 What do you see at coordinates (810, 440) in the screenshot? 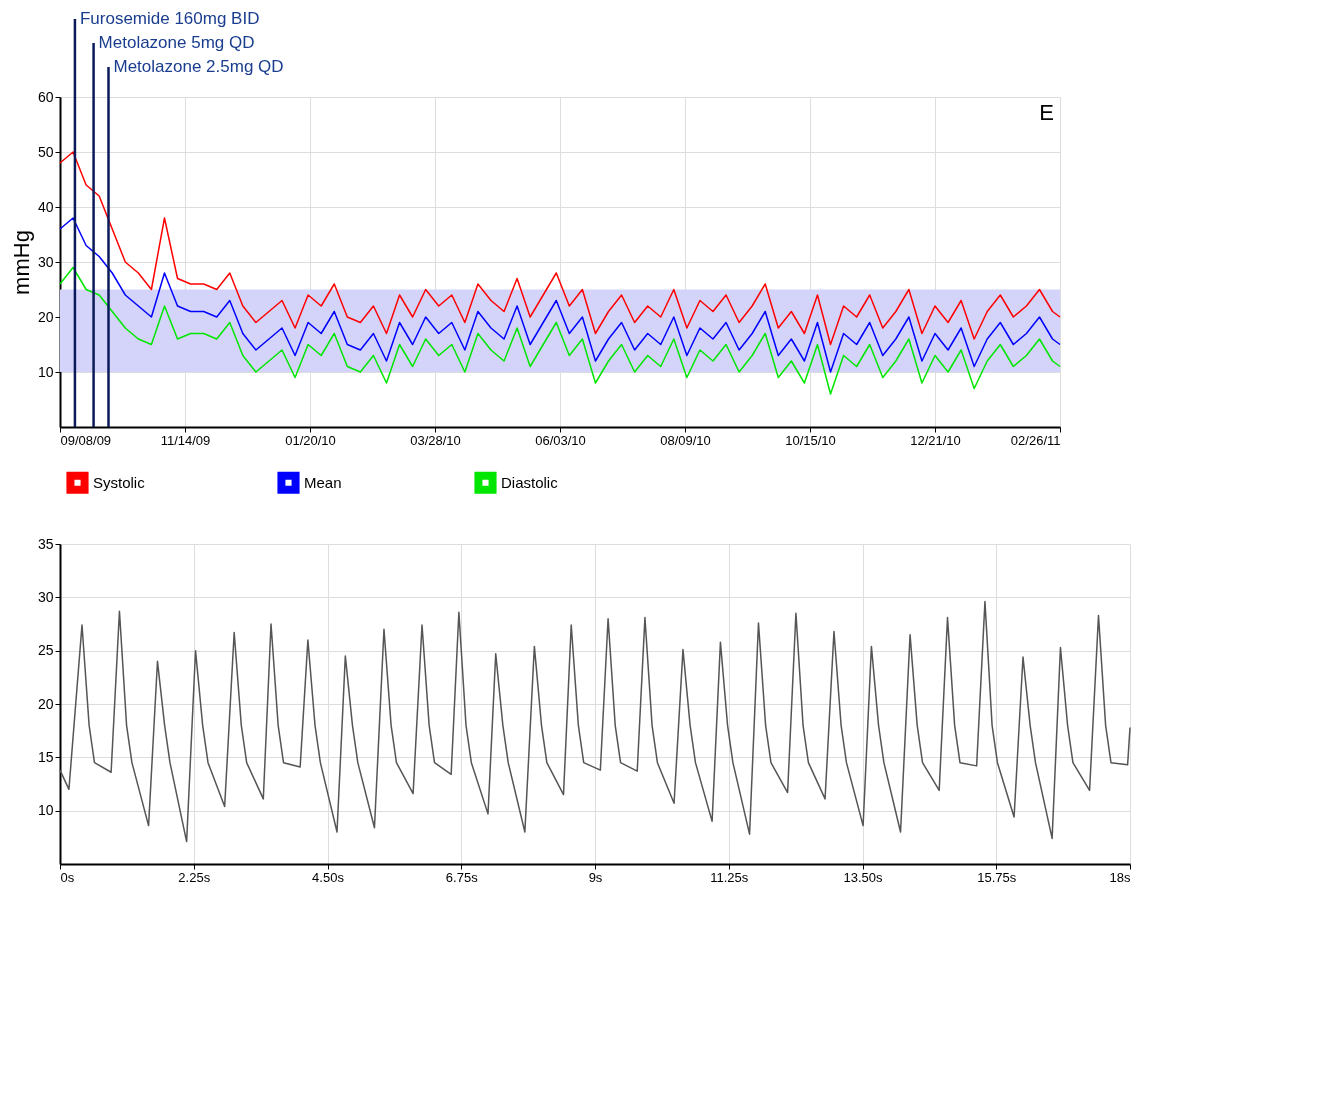
I see `x-tick-label: 10/15/10` at bounding box center [810, 440].